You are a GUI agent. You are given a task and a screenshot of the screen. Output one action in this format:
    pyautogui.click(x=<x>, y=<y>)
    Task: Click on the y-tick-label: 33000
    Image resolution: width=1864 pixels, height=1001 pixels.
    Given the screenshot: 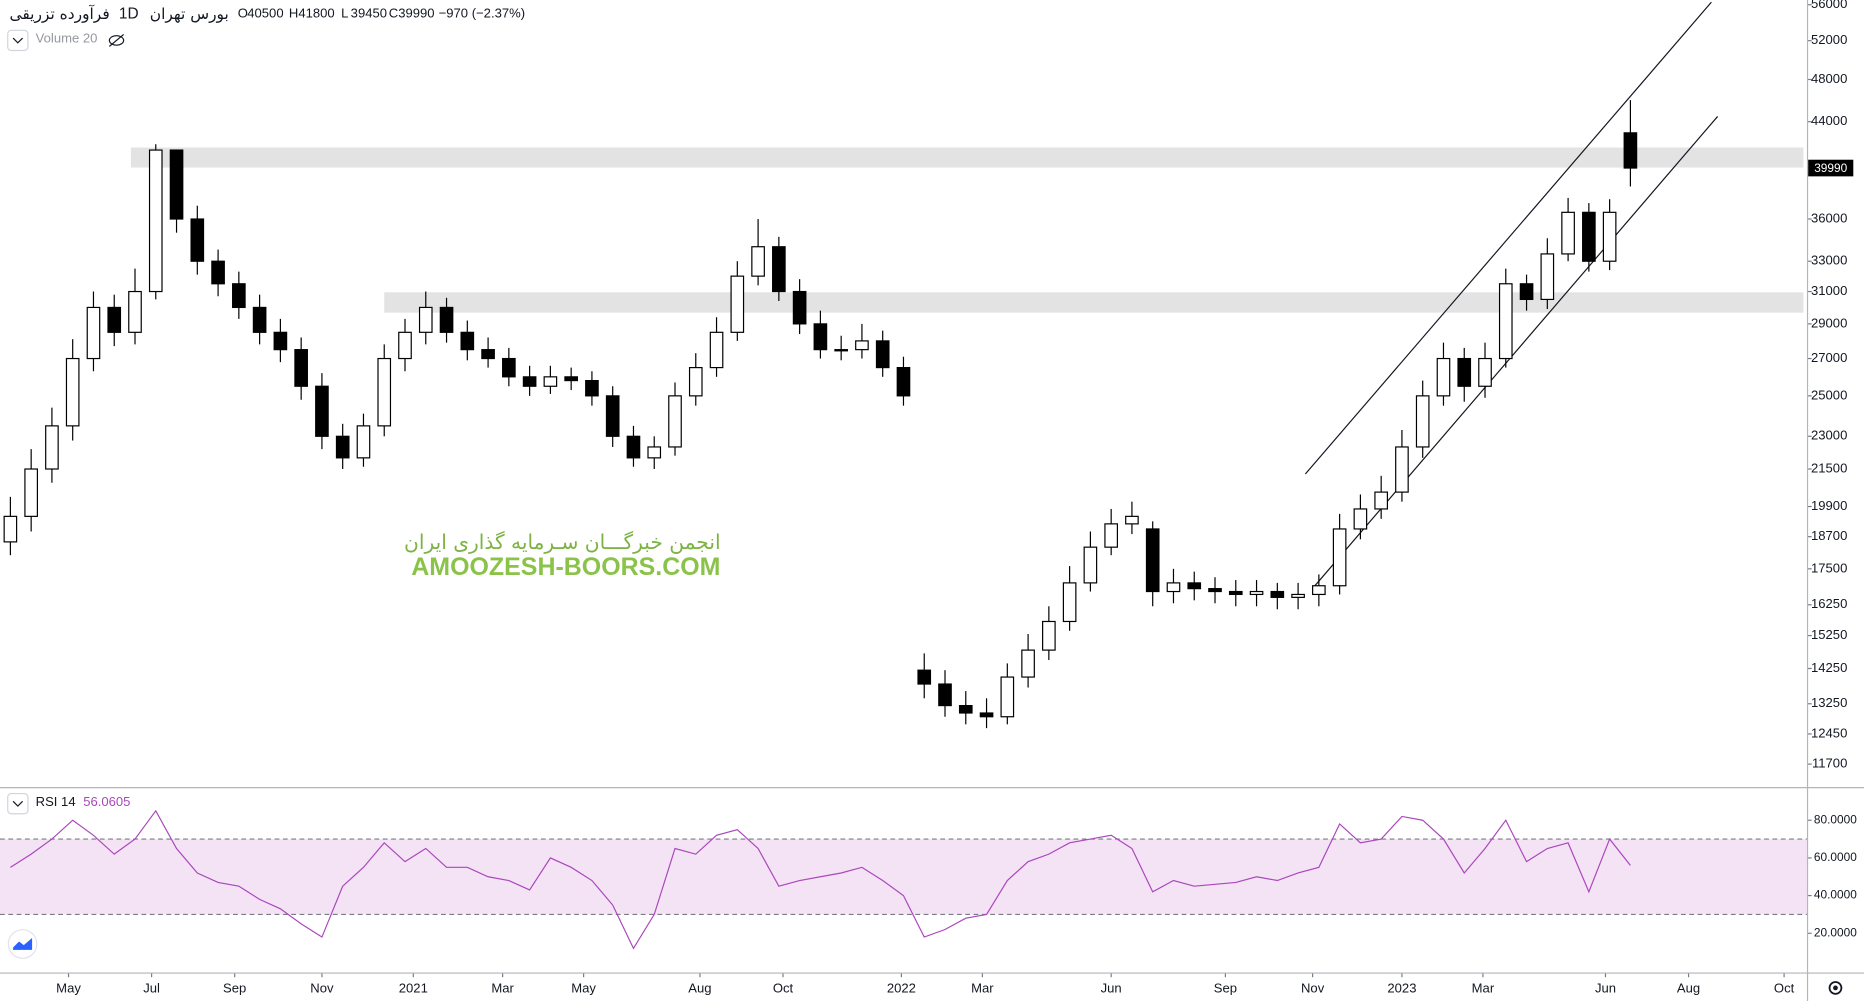 What is the action you would take?
    pyautogui.click(x=1829, y=260)
    